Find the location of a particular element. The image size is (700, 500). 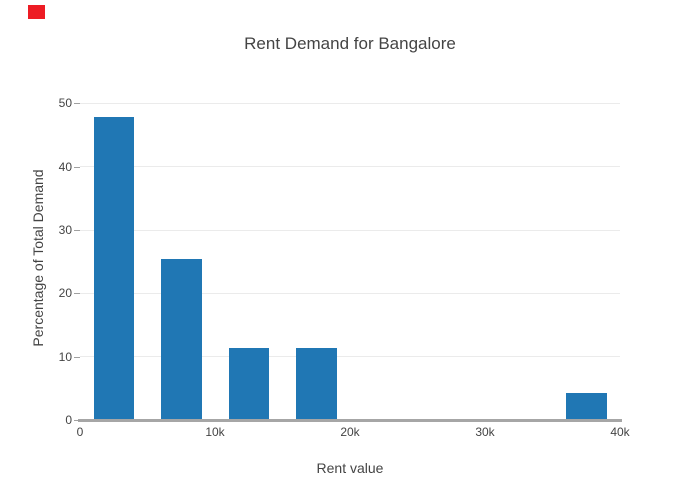

bar-35k-40k is located at coordinates (586, 406).